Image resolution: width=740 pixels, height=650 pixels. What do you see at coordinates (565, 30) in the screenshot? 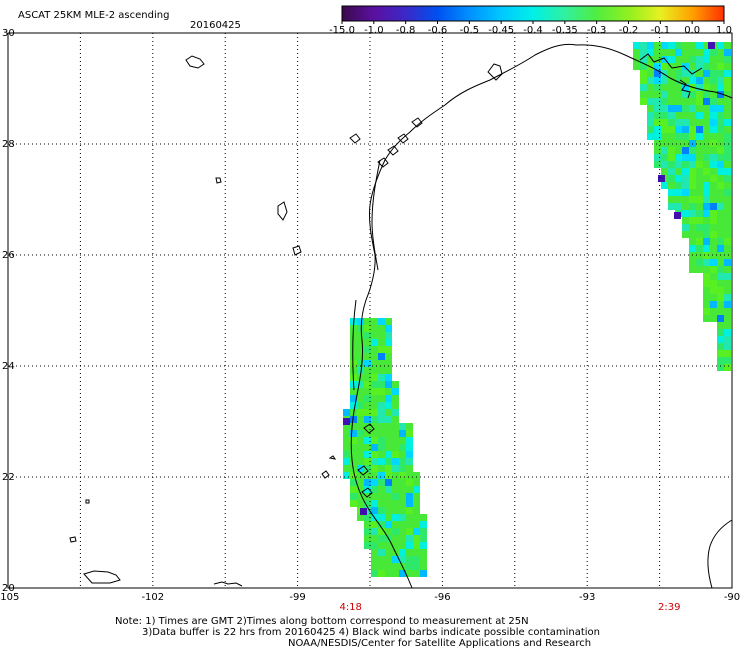
I see `colorbar-label: -0.35` at bounding box center [565, 30].